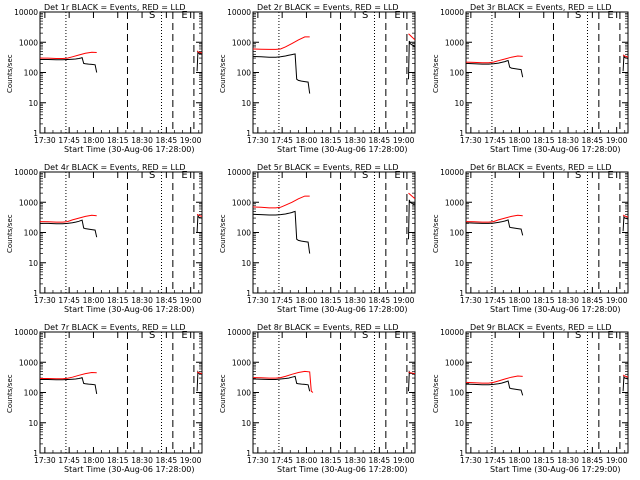 The width and height of the screenshot is (640, 480). What do you see at coordinates (541, 7) in the screenshot?
I see `panel-title: Det 3r BLACK = Events, RED = LLD` at bounding box center [541, 7].